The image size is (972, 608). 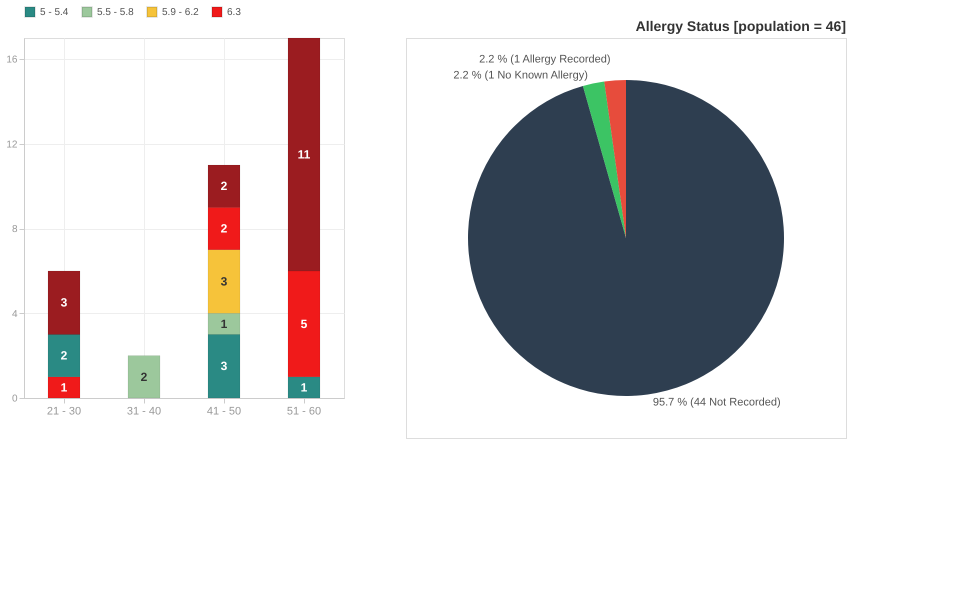 What do you see at coordinates (115, 12) in the screenshot?
I see `legend-label: 5.5 - 5.8` at bounding box center [115, 12].